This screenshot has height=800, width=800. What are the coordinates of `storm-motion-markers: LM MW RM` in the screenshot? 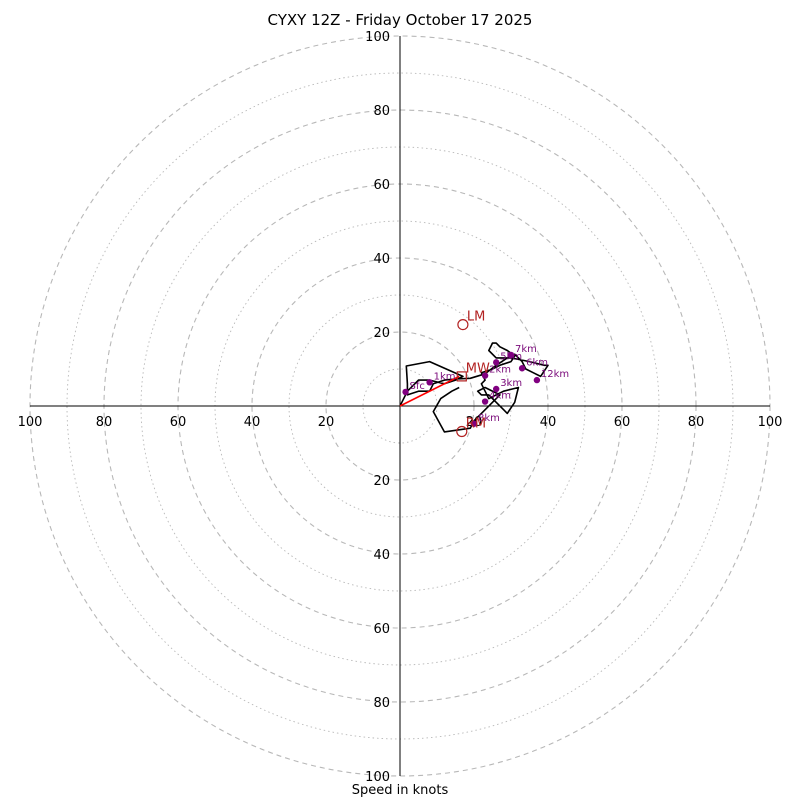 It's located at (473, 374).